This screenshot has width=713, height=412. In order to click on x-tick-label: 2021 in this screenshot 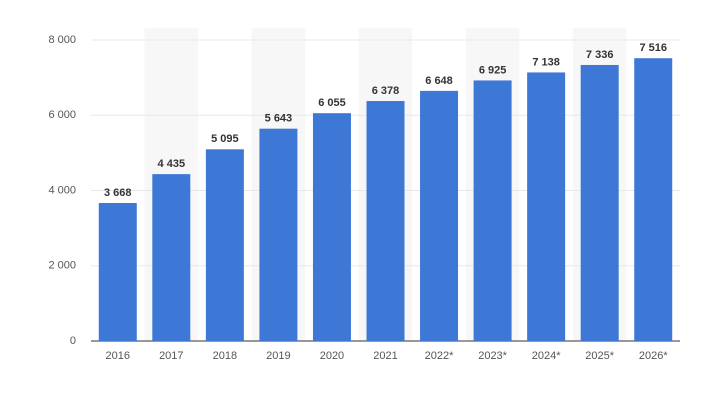, I will do `click(385, 356)`.